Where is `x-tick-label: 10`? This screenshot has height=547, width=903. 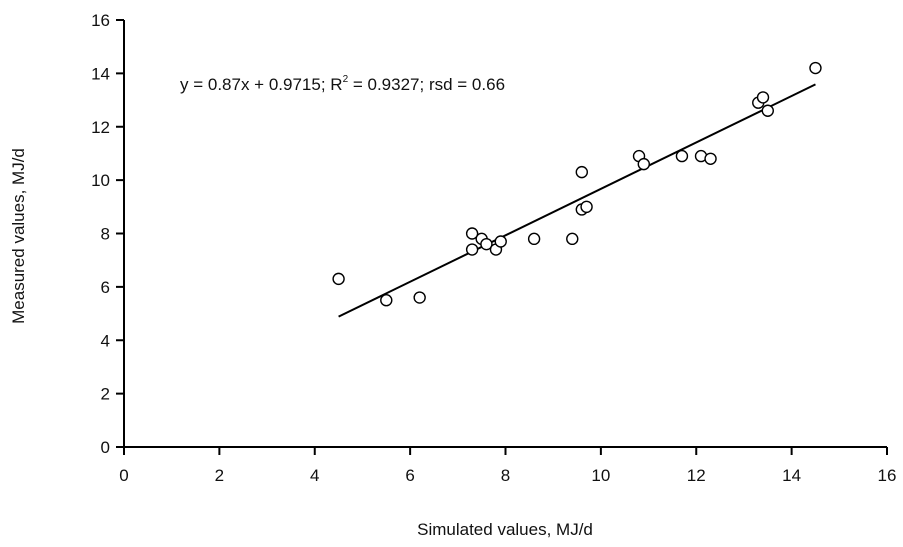 x-tick-label: 10 is located at coordinates (600, 475).